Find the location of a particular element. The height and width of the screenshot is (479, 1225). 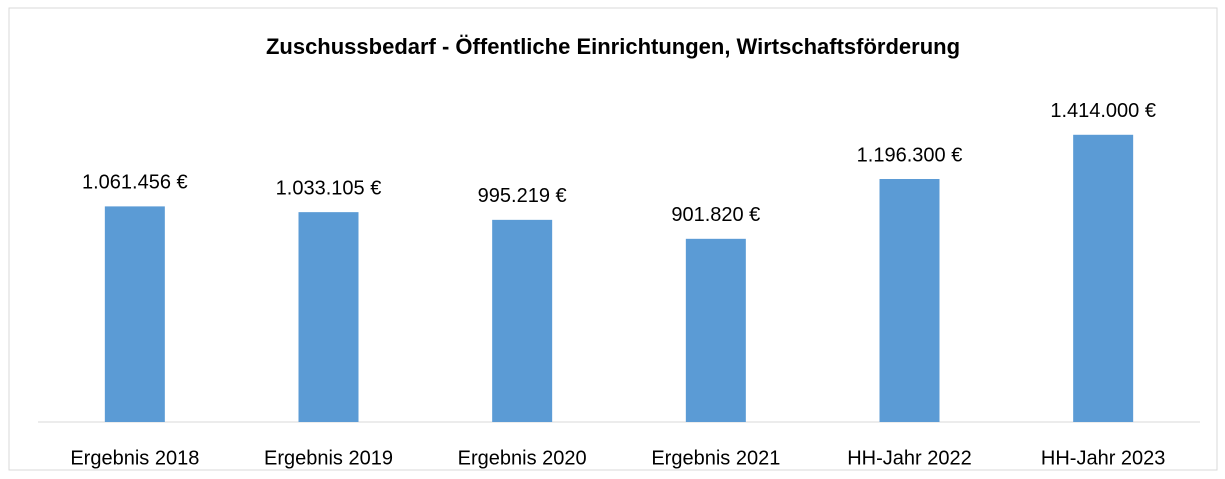

data-label: 1.033.105 € is located at coordinates (329, 188).